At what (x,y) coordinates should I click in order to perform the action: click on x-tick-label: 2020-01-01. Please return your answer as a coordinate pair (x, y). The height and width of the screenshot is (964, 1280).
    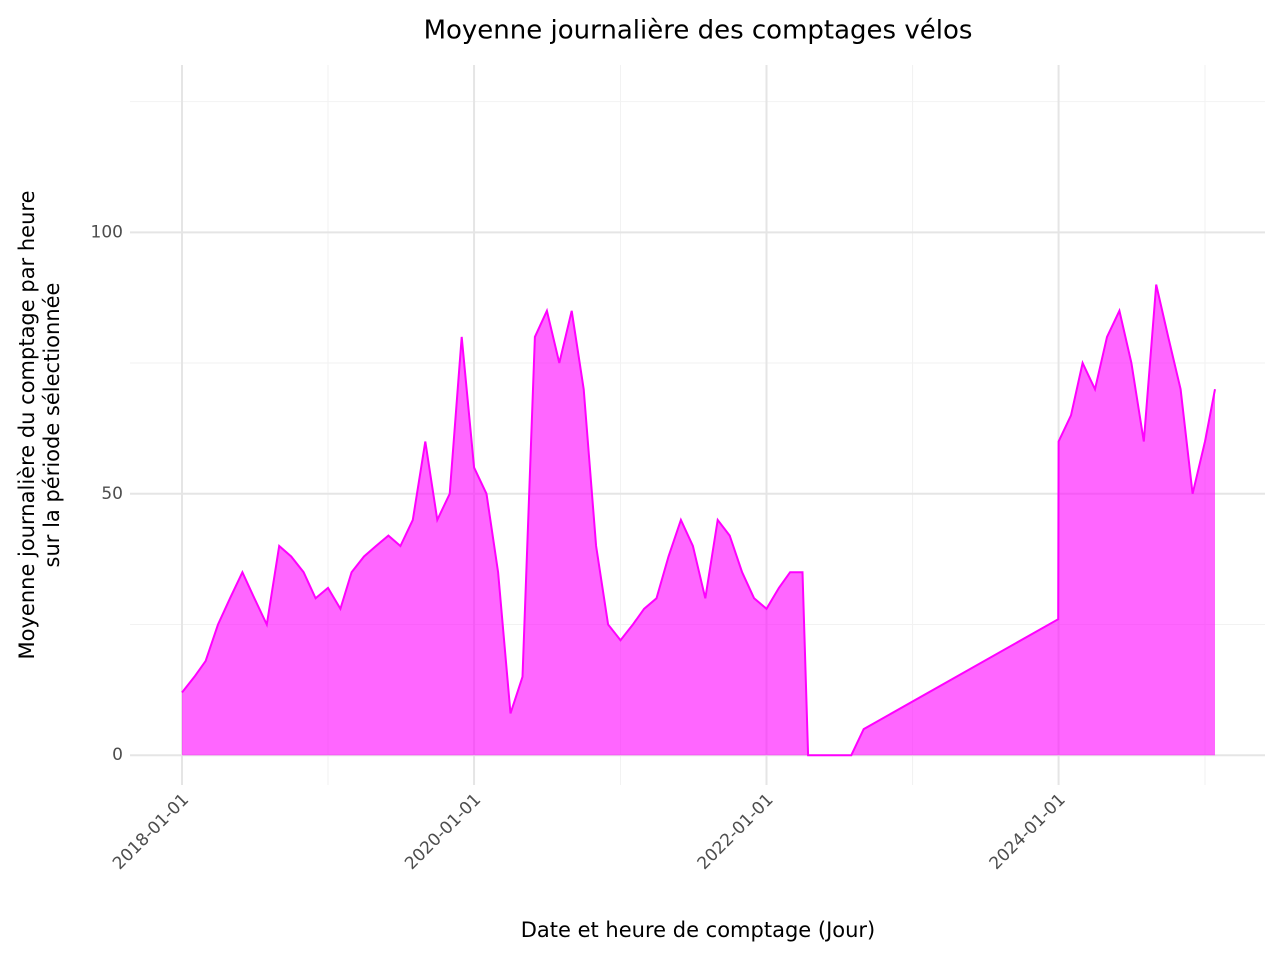
    Looking at the image, I should click on (443, 832).